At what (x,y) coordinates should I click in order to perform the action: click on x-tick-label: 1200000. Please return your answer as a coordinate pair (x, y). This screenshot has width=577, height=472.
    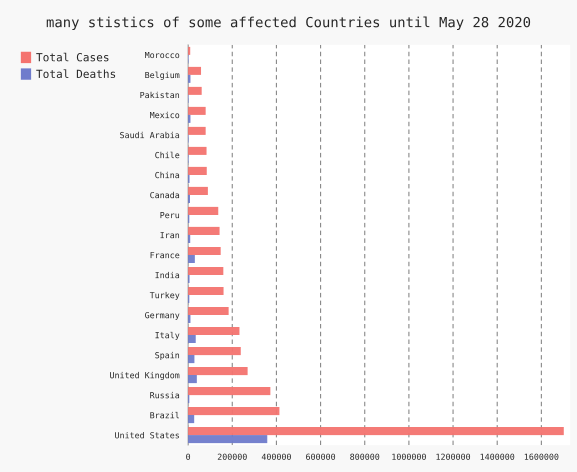
    Looking at the image, I should click on (453, 457).